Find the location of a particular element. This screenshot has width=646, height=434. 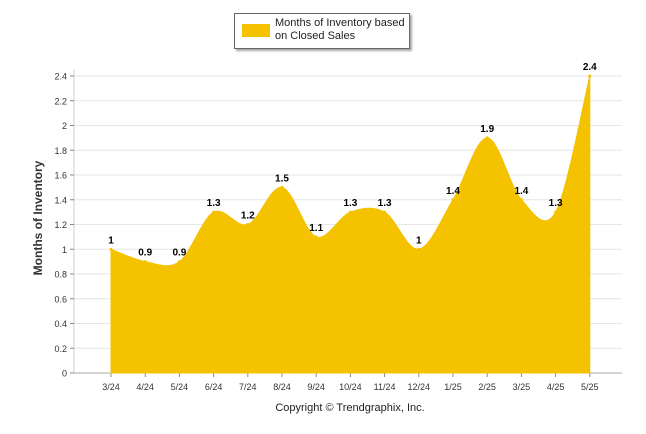

y-tick-label: 1.6 is located at coordinates (60, 176).